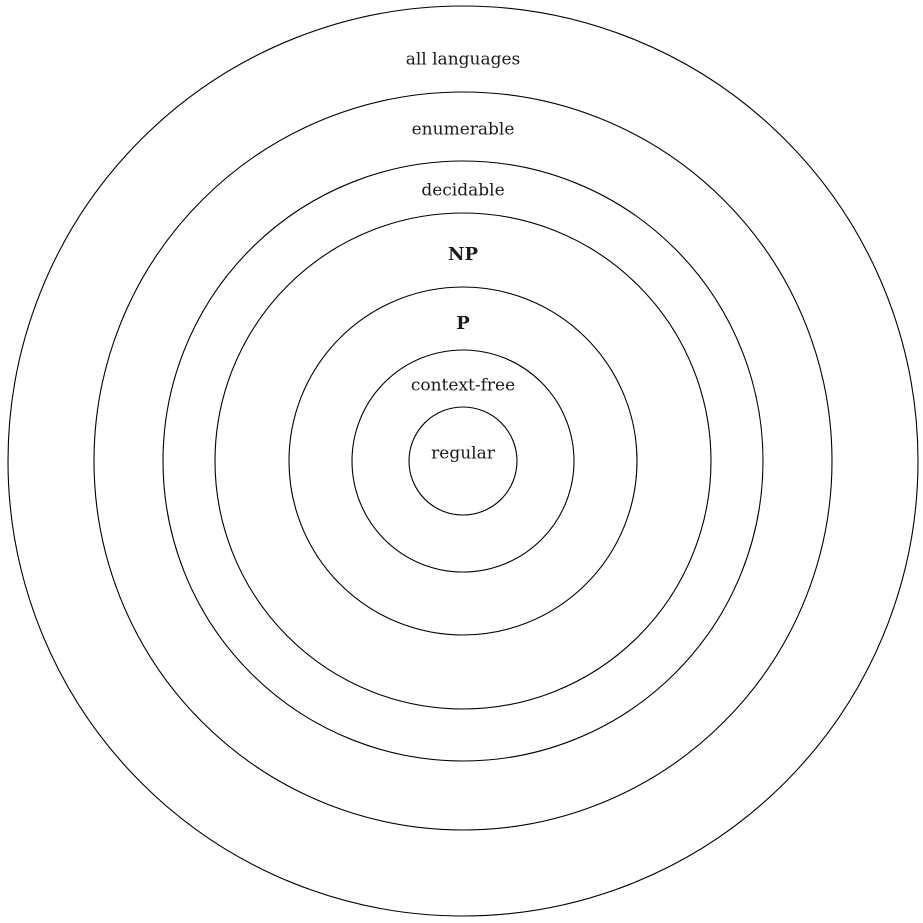 The height and width of the screenshot is (923, 923). I want to click on ring-label-p: P, so click(463, 323).